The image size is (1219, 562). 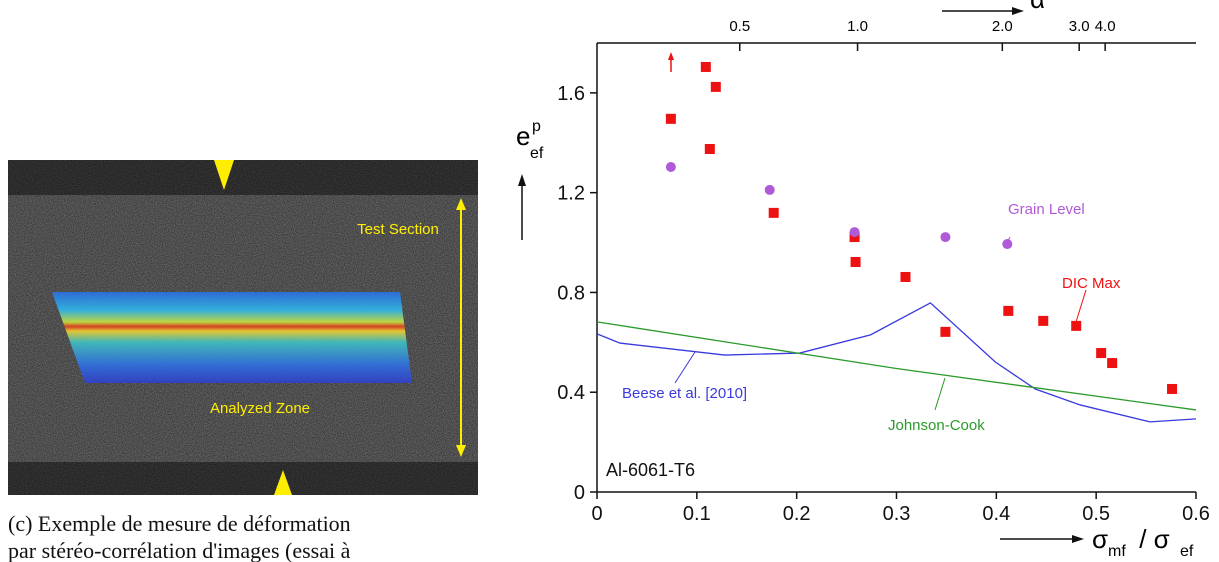 What do you see at coordinates (1091, 283) in the screenshot?
I see `annotation: DIC Max` at bounding box center [1091, 283].